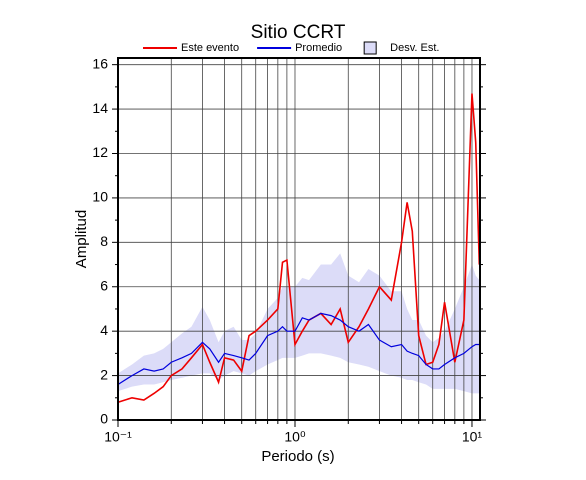 This screenshot has height=480, width=586. I want to click on y-tick-label: 12, so click(100, 152).